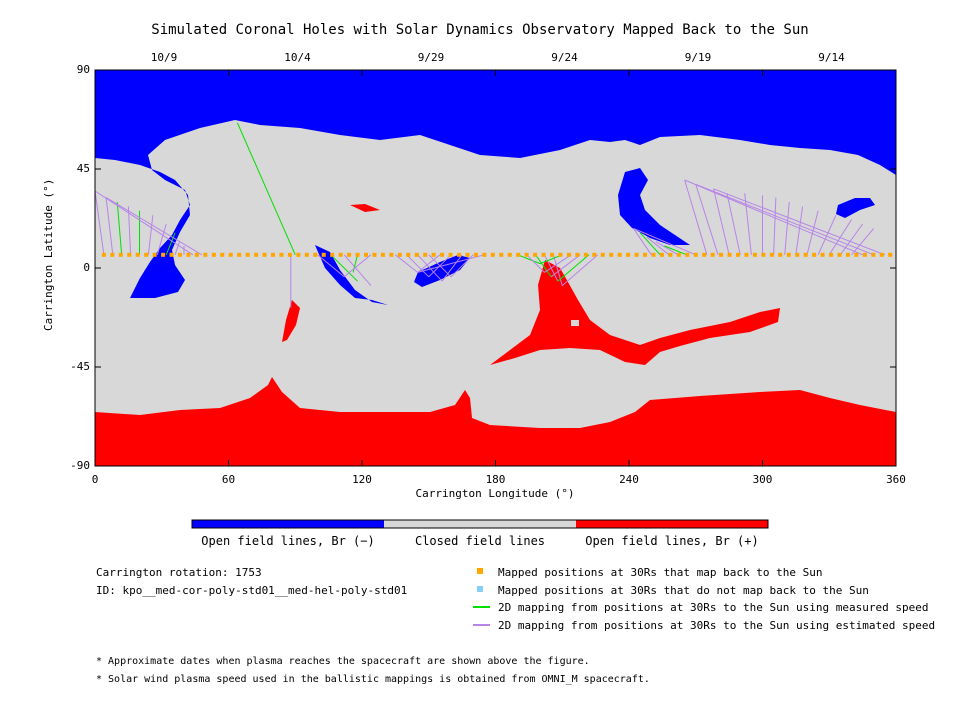 Image resolution: width=960 pixels, height=720 pixels. Describe the element at coordinates (762, 479) in the screenshot. I see `x-tick-label: 300` at that location.